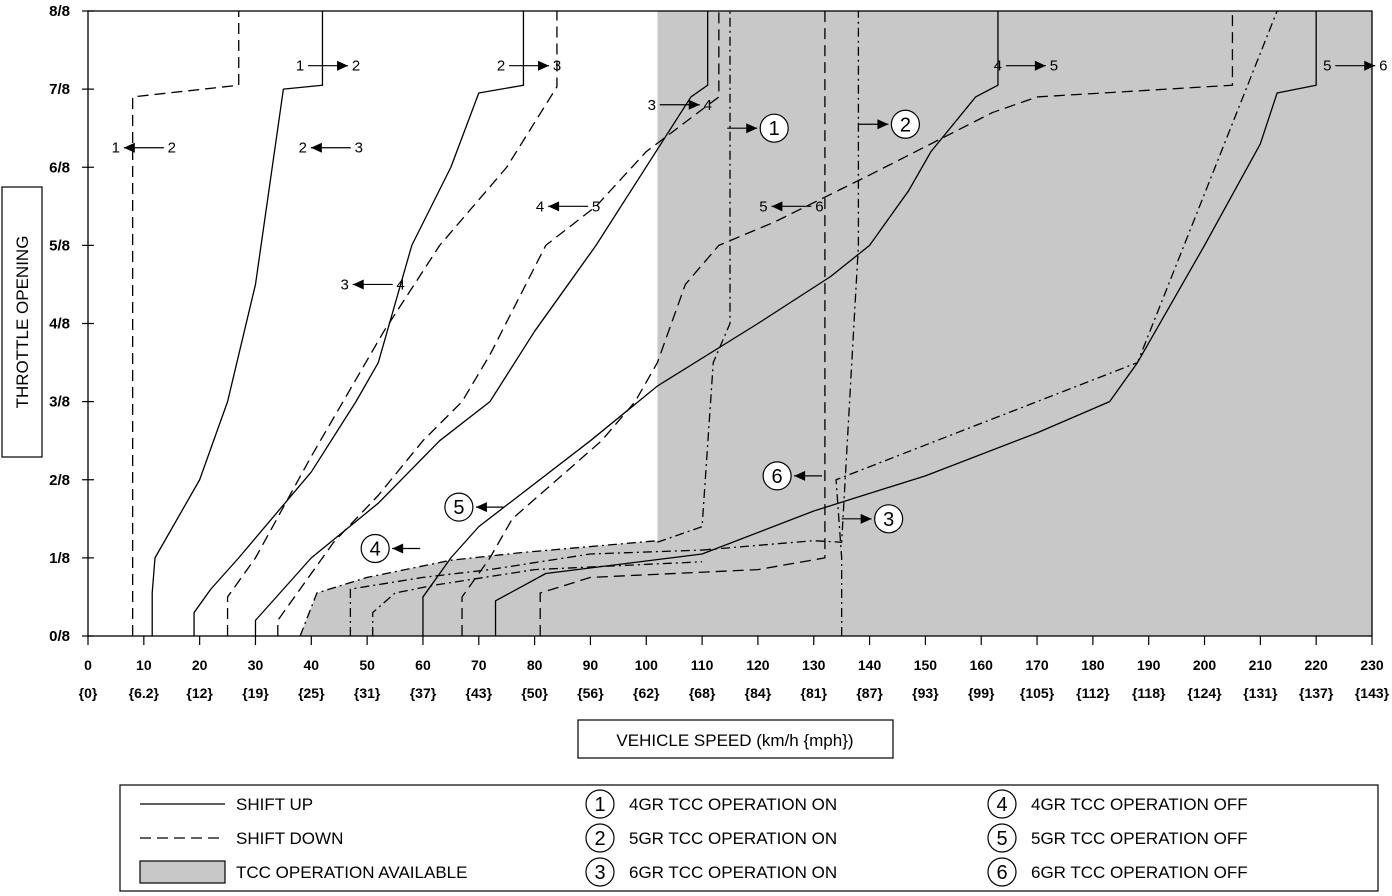 The image size is (1392, 896). What do you see at coordinates (22, 322) in the screenshot?
I see `y-axis-title: THROTTLE OPENING` at bounding box center [22, 322].